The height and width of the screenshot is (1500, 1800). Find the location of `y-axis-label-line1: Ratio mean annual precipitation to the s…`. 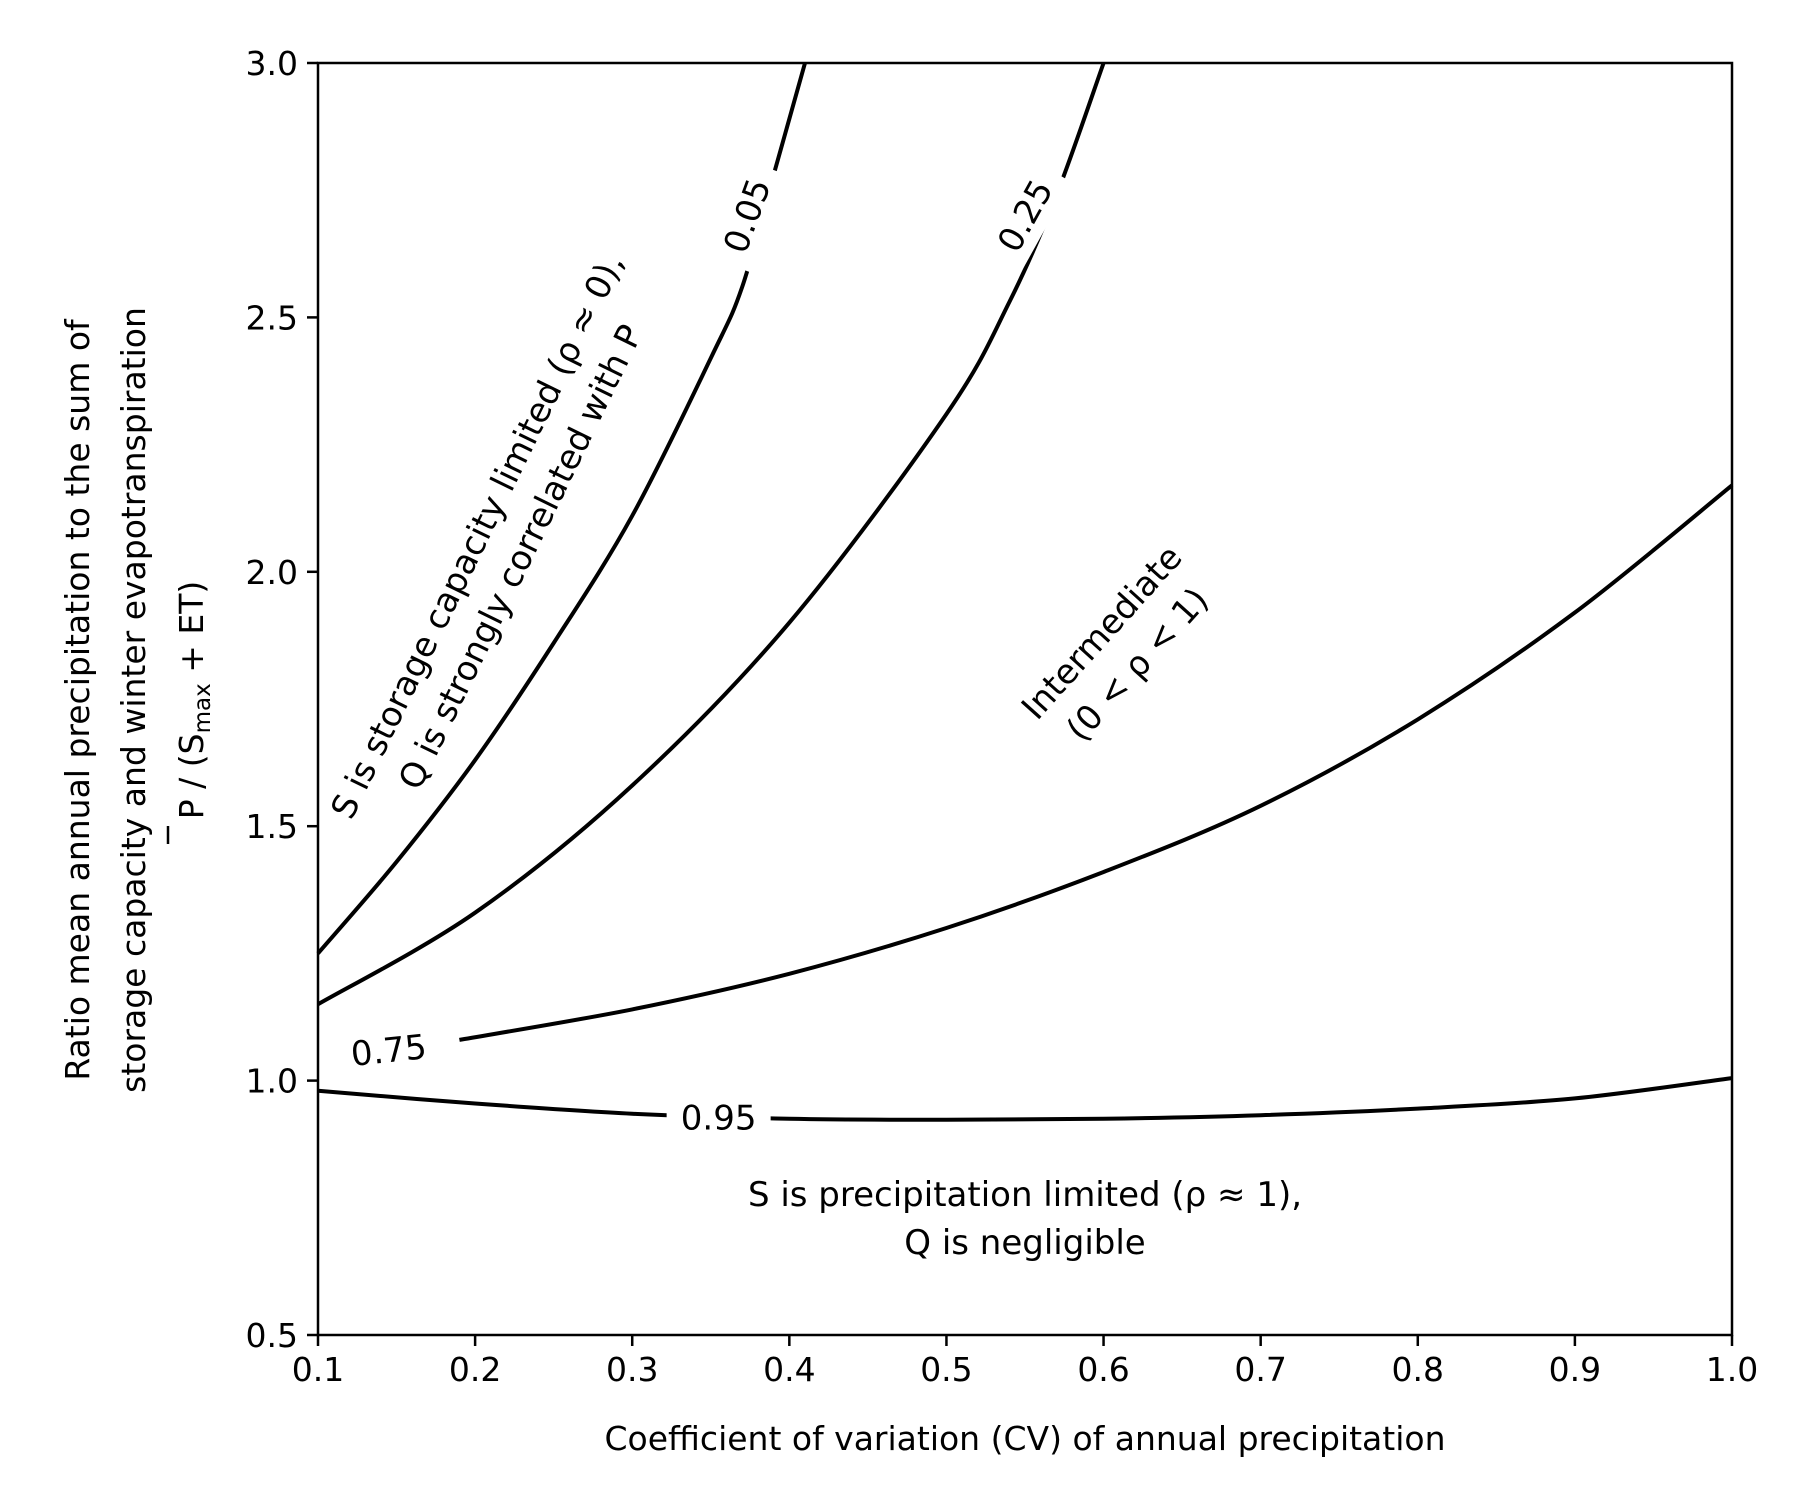

y-axis-label-line1: Ratio mean annual precipitation to the s… is located at coordinates (77, 699).